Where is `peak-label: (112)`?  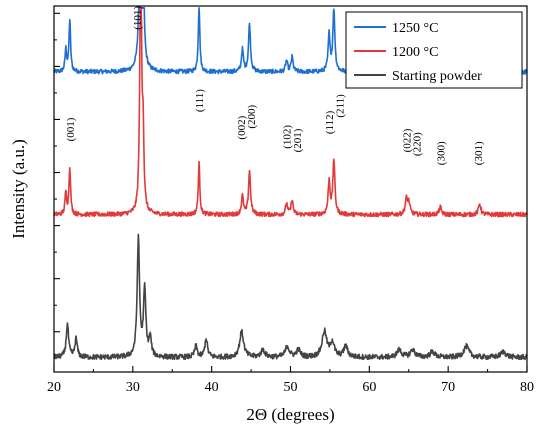
peak-label: (112) is located at coordinates (330, 122).